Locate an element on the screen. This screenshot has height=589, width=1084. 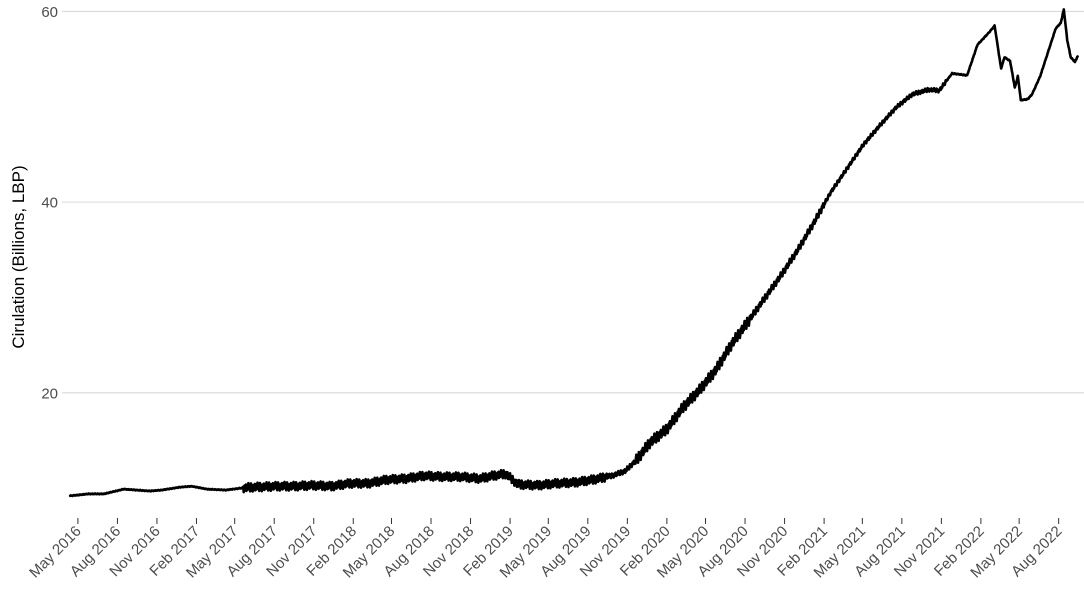
x-axis-ticks is located at coordinates (568, 521).